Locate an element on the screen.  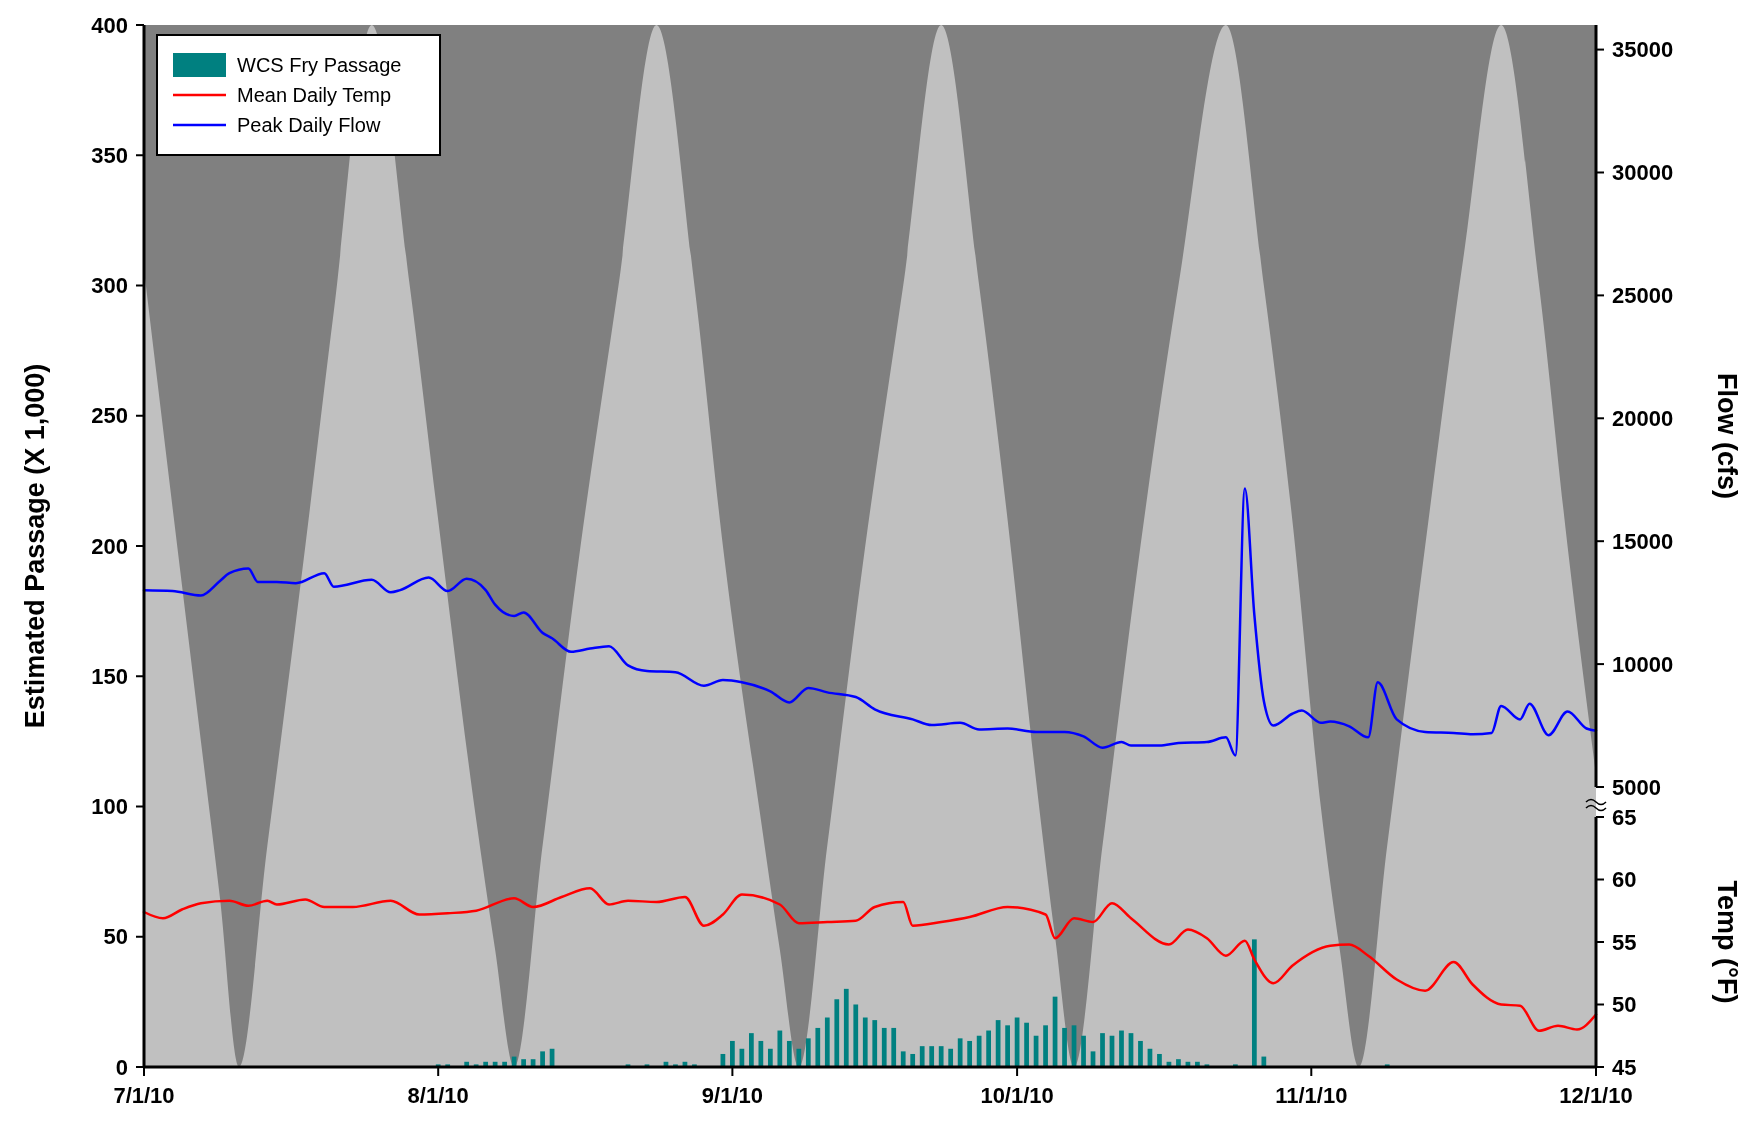
y-tick-label: 150 is located at coordinates (109, 676).